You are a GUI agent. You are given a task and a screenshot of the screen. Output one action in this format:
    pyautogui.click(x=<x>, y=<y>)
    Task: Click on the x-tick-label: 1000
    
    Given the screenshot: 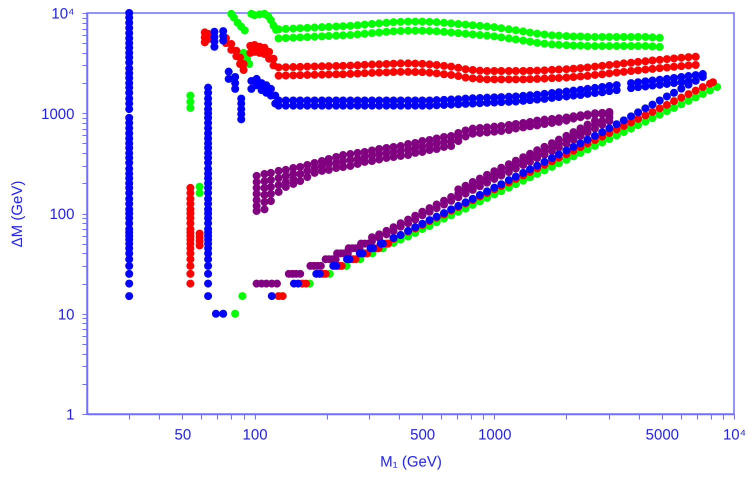 What is the action you would take?
    pyautogui.click(x=495, y=435)
    